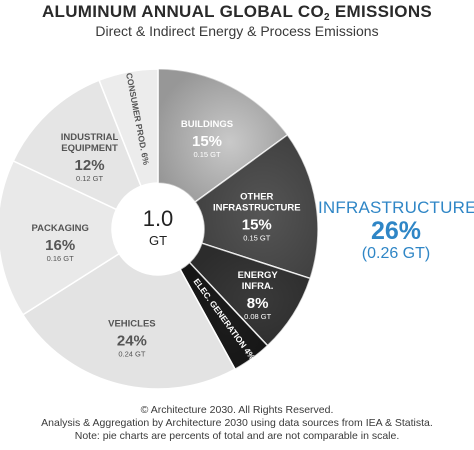 The width and height of the screenshot is (474, 450). I want to click on infrastructure-callout: INFRASTRUCTURE 26% (0.26 GT), so click(396, 230).